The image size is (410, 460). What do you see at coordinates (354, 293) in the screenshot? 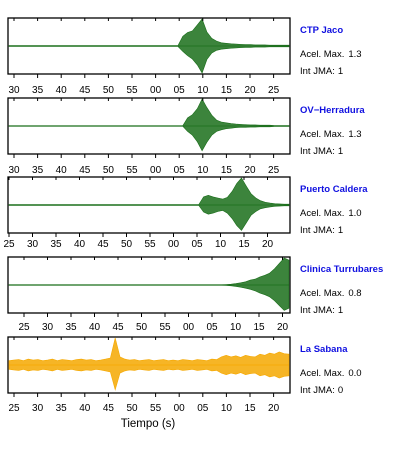
I see `acel-max-value: 0.8` at bounding box center [354, 293].